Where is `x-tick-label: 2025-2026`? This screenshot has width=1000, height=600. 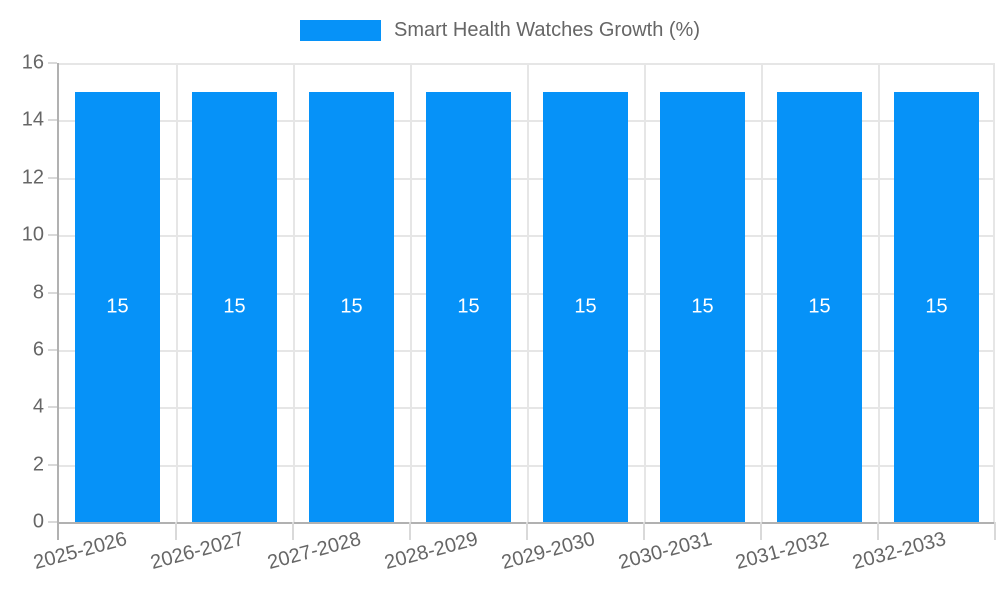
x-tick-label: 2025-2026 is located at coordinates (80, 551).